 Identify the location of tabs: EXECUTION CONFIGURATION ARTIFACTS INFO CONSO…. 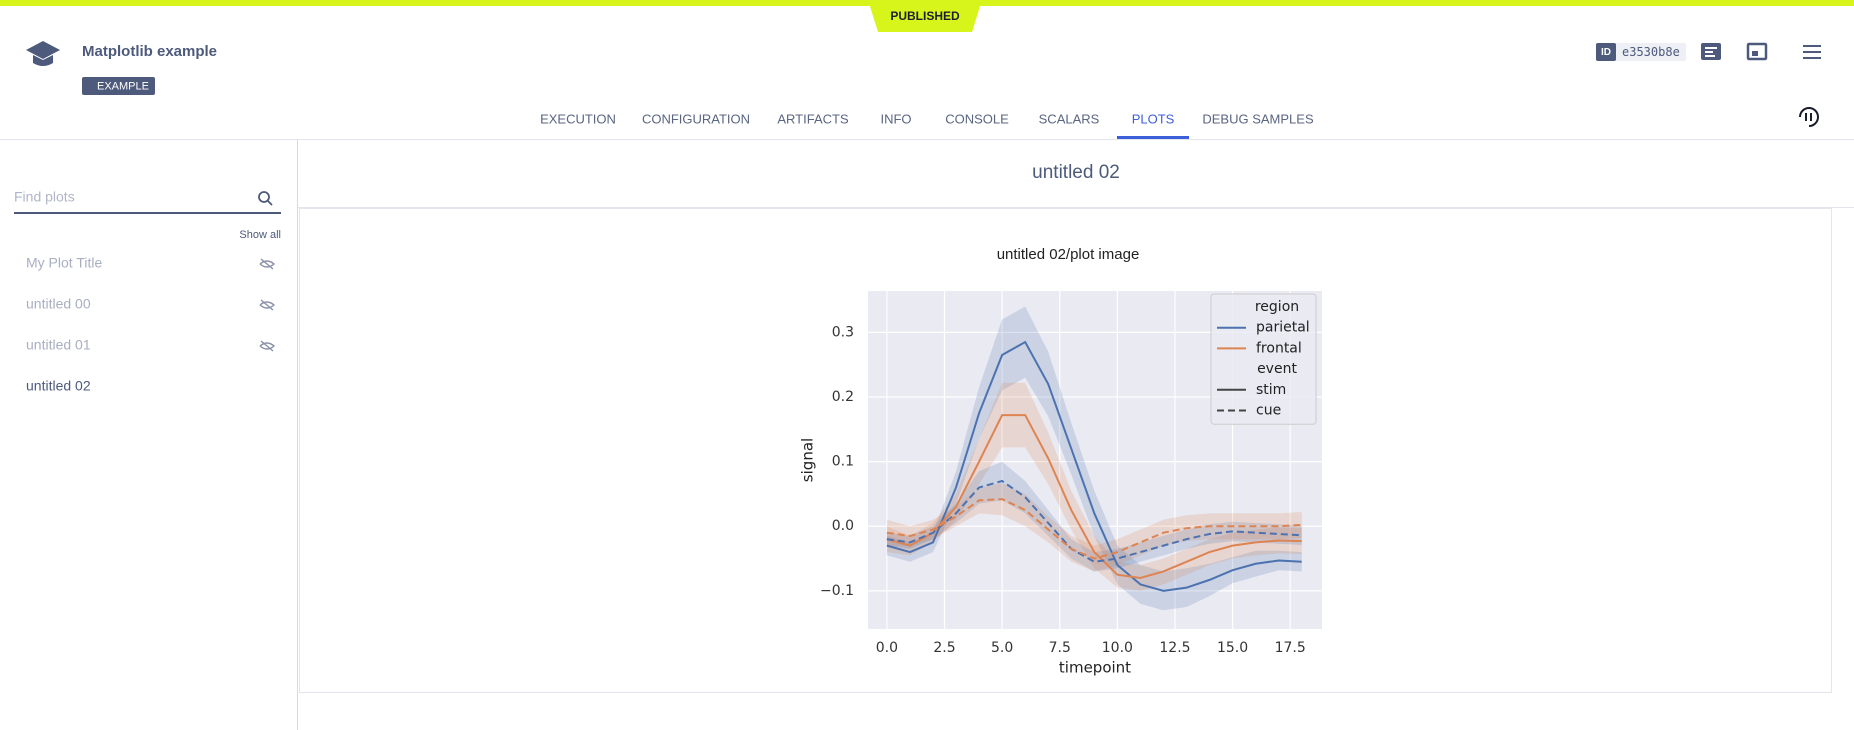
(927, 125).